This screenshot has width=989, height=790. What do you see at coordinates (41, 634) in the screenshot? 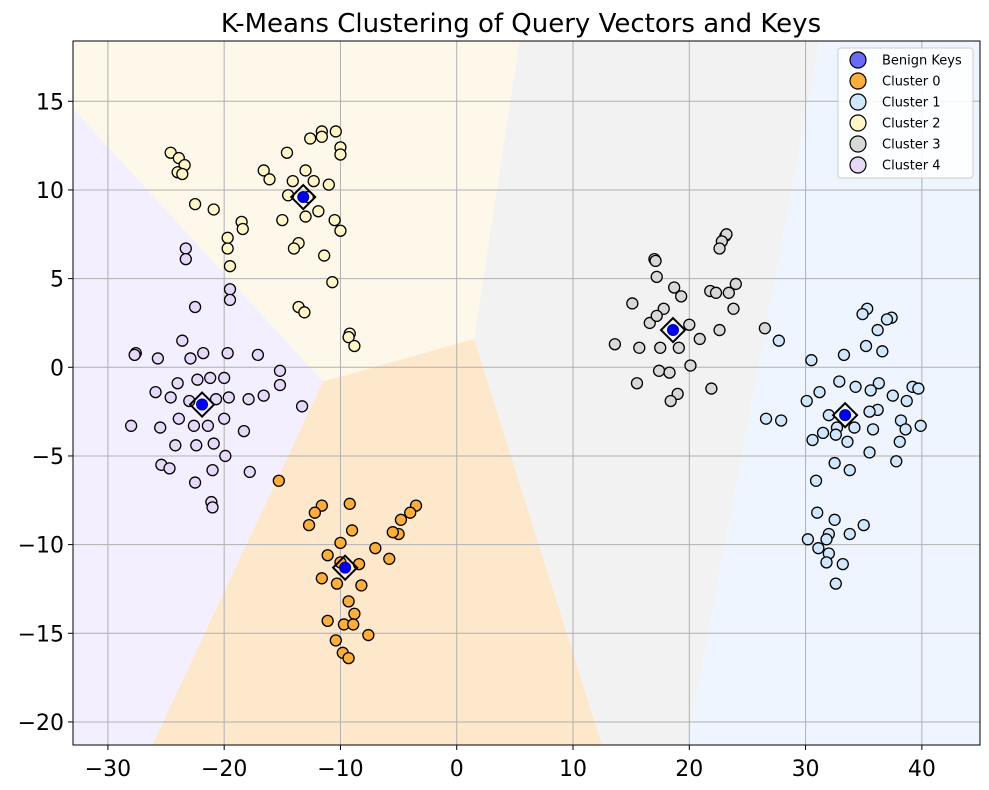
I see `y-tick-label: −15` at bounding box center [41, 634].